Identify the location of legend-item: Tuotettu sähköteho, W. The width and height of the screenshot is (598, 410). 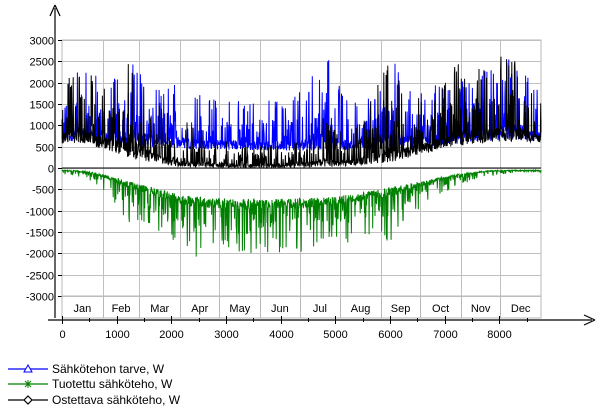
(90, 384).